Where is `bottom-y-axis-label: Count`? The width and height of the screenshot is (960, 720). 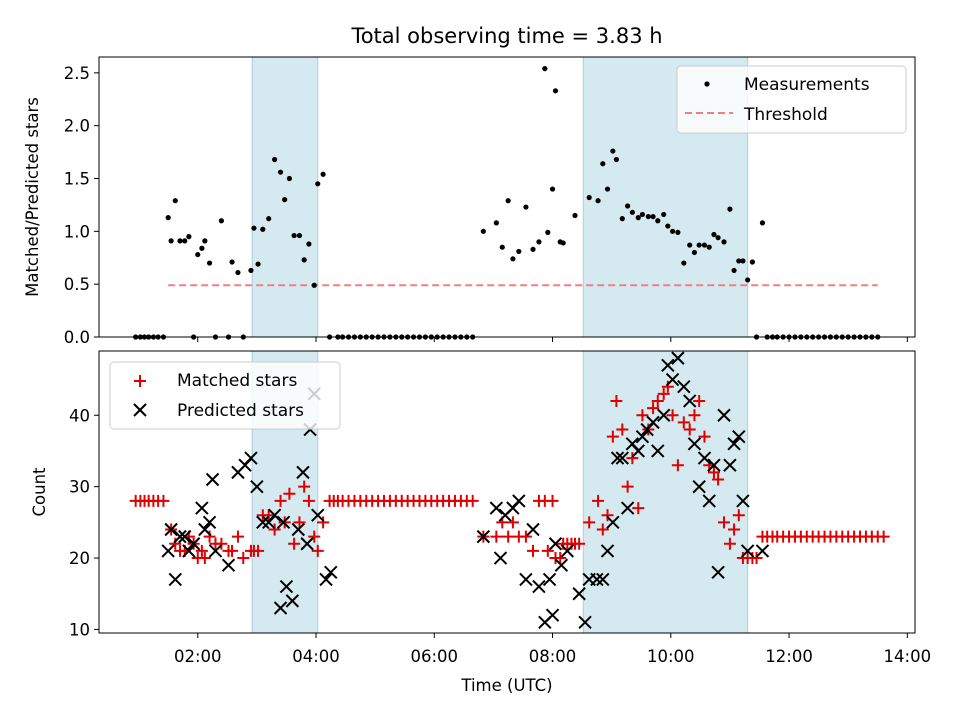
bottom-y-axis-label: Count is located at coordinates (39, 492).